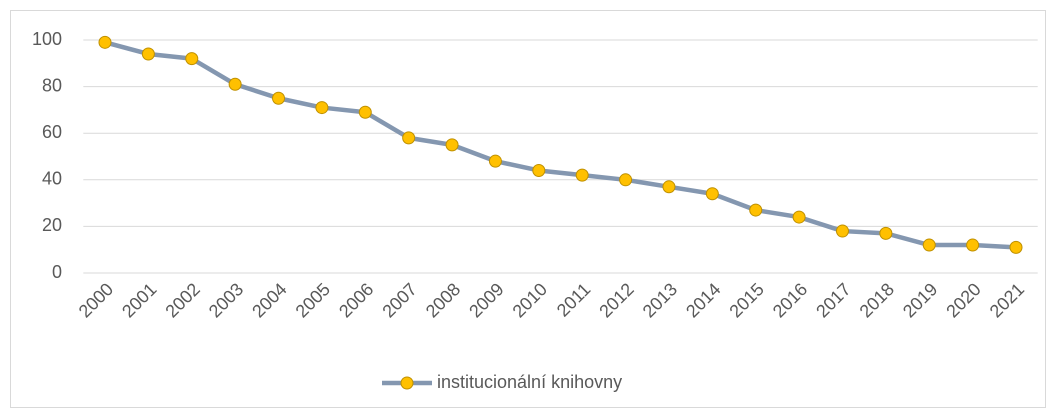 Image resolution: width=1056 pixels, height=418 pixels. I want to click on y-tick-label: 80, so click(52, 85).